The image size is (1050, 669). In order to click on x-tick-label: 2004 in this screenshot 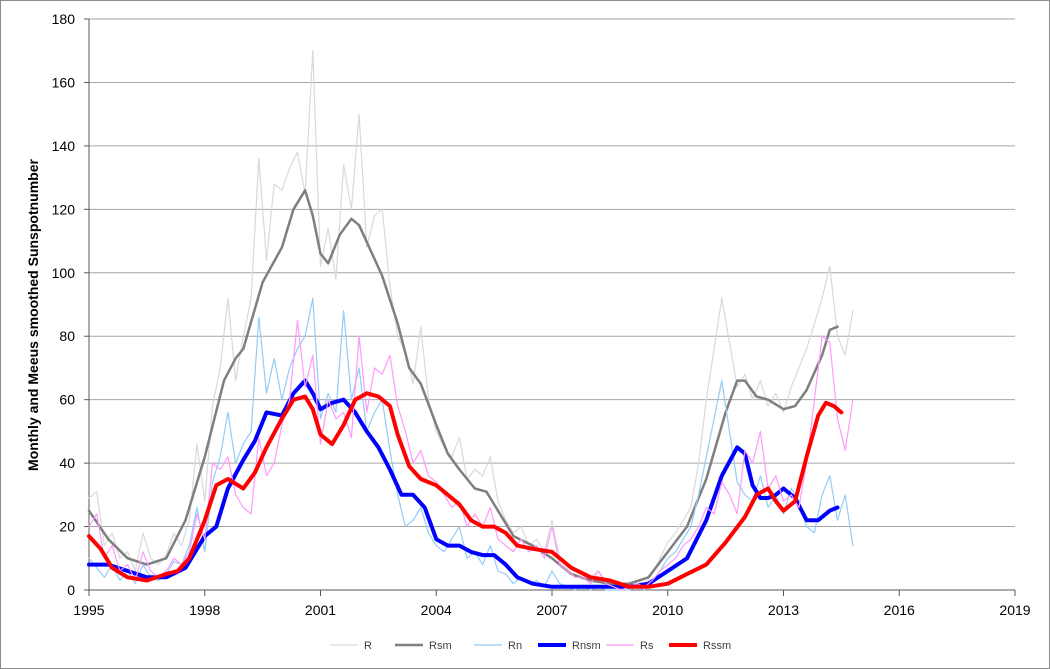, I will do `click(436, 610)`.